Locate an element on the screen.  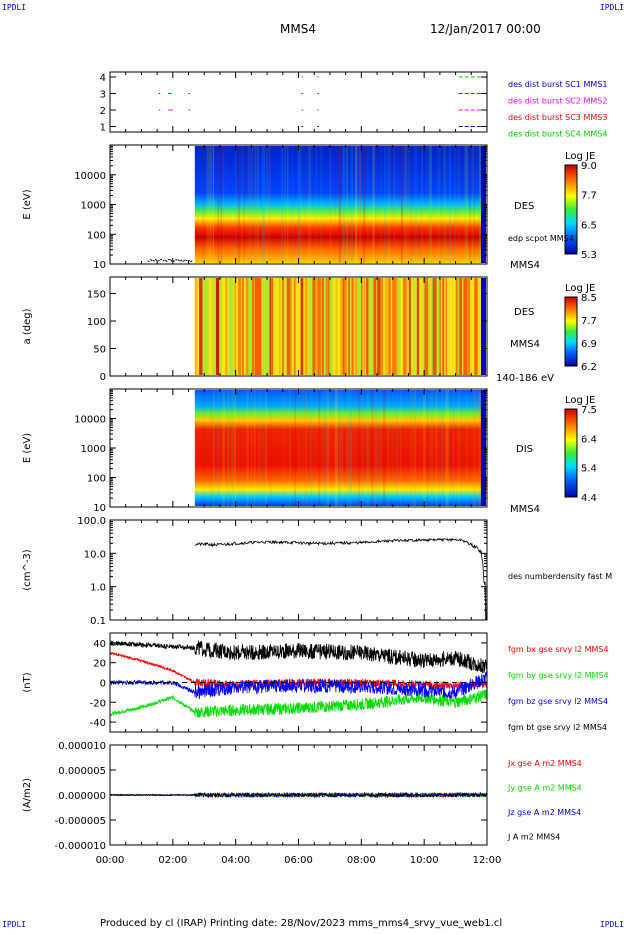
legend-entry: des numberdensity fast M is located at coordinates (560, 576).